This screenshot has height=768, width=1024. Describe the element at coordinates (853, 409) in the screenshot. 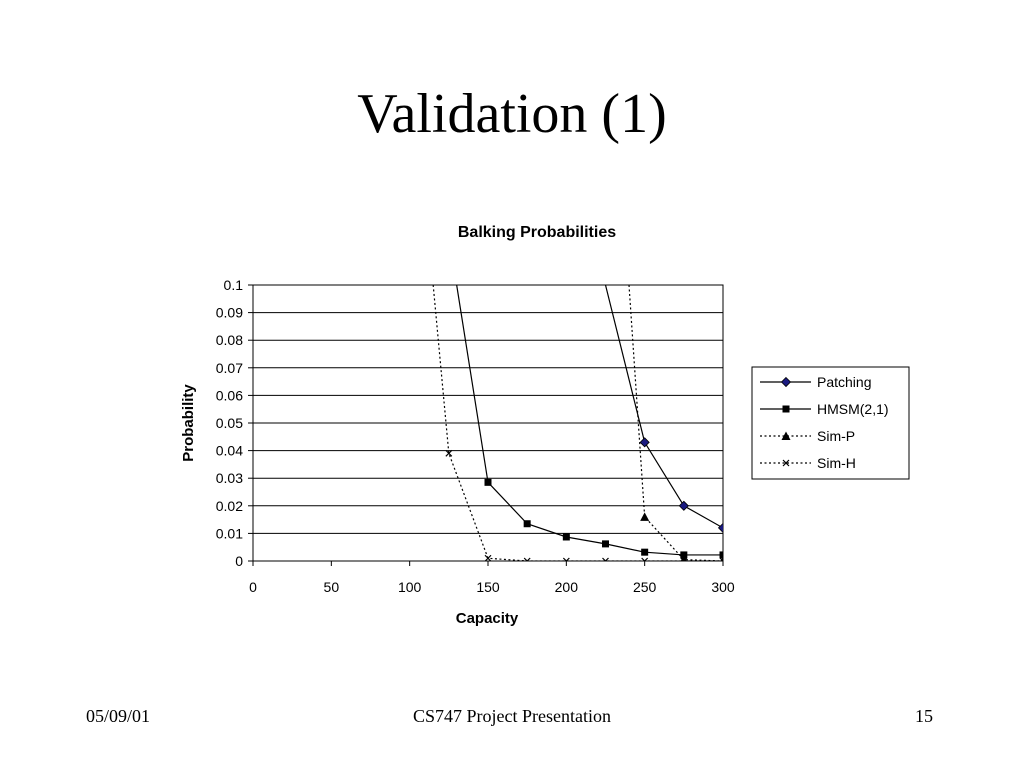

I see `legend-label: HMSM(2,1)` at that location.